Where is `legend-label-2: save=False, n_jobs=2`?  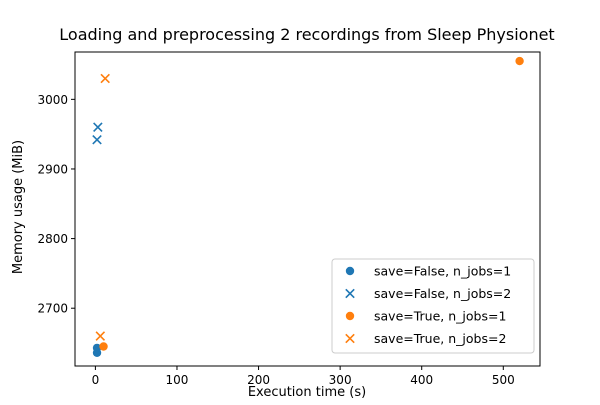 legend-label-2: save=False, n_jobs=2 is located at coordinates (442, 293).